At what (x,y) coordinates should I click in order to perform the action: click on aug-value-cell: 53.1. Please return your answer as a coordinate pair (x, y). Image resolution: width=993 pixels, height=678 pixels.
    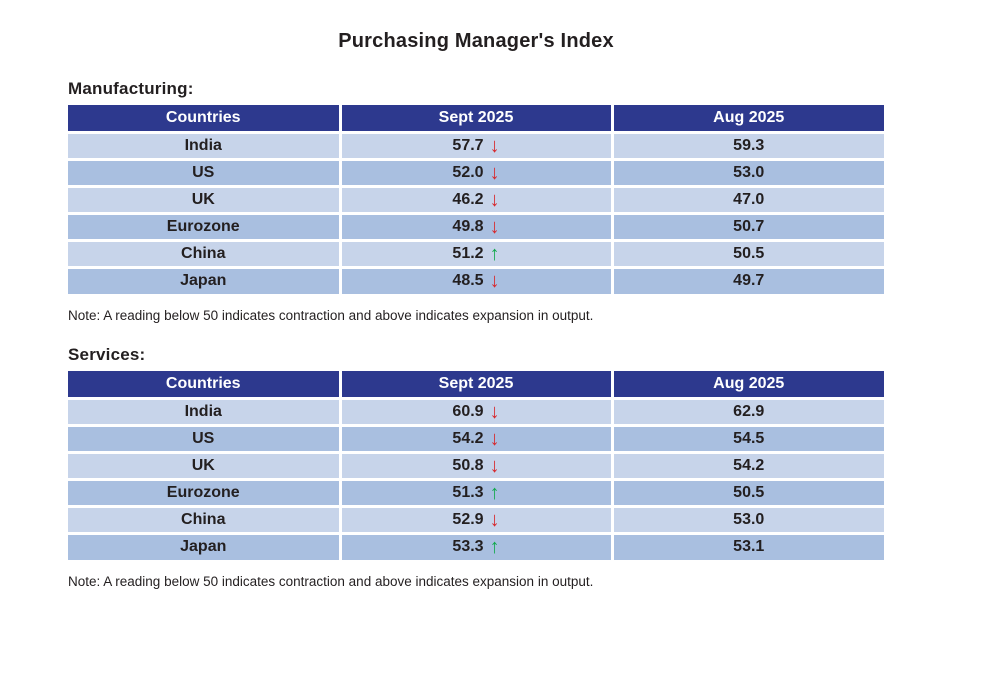
    Looking at the image, I should click on (747, 545).